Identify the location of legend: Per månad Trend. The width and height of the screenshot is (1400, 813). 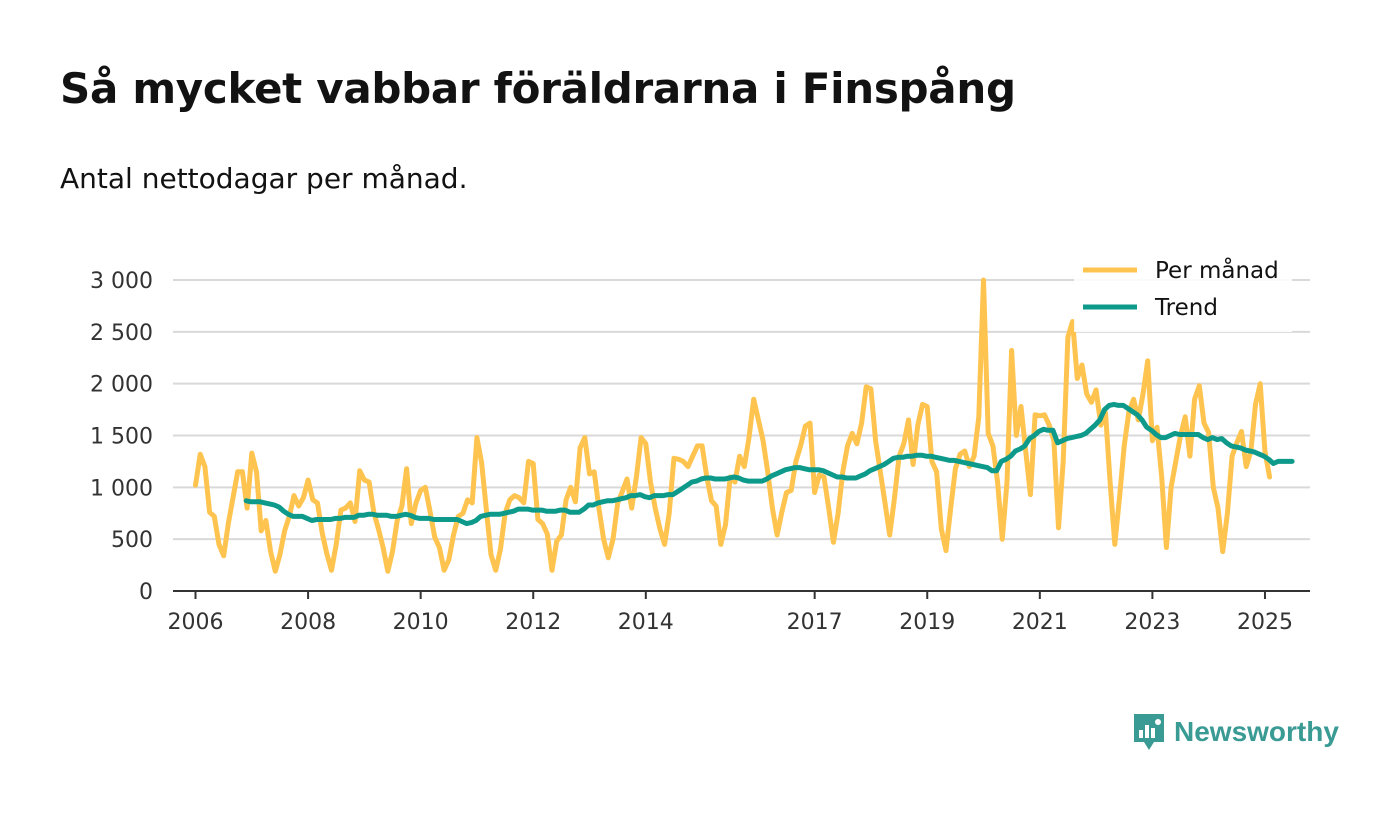
(1183, 292).